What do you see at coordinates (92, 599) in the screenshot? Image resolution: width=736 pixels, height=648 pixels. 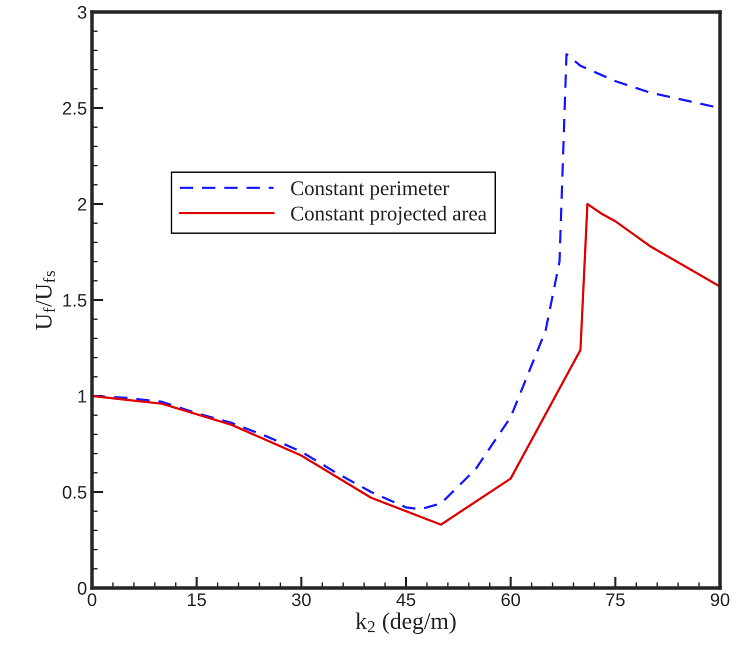 I see `x-tick-label: 0` at bounding box center [92, 599].